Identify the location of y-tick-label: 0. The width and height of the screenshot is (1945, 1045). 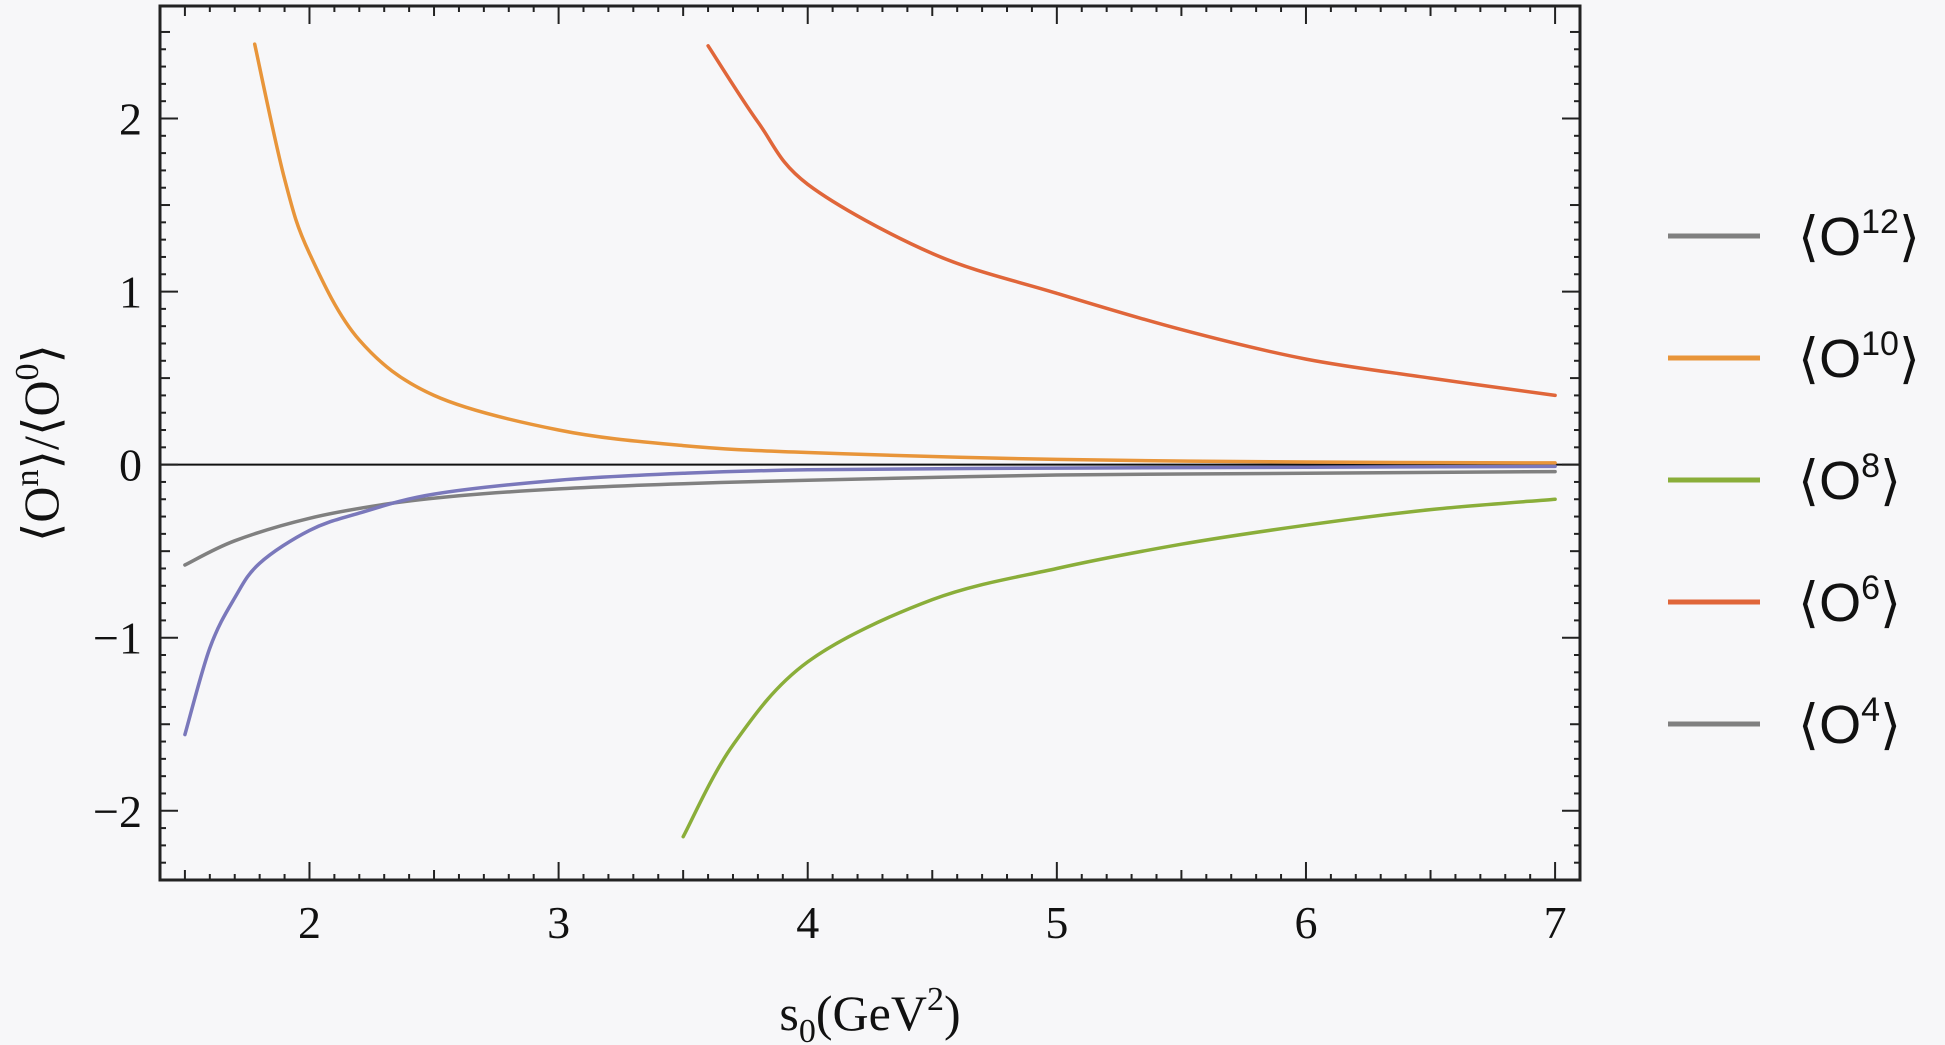
(130, 465).